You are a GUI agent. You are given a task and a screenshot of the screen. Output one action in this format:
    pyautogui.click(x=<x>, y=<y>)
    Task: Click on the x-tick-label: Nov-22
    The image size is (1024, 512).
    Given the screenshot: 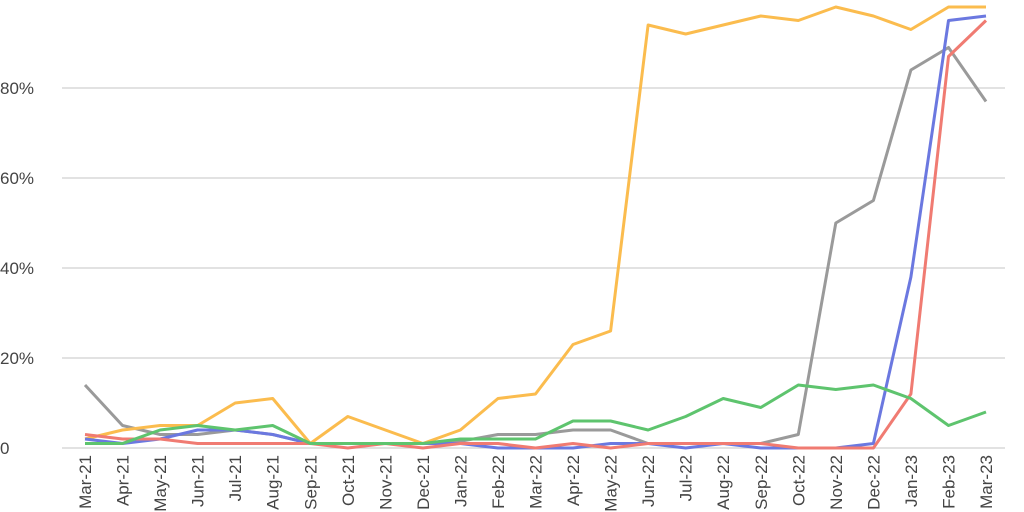 What is the action you would take?
    pyautogui.click(x=836, y=482)
    